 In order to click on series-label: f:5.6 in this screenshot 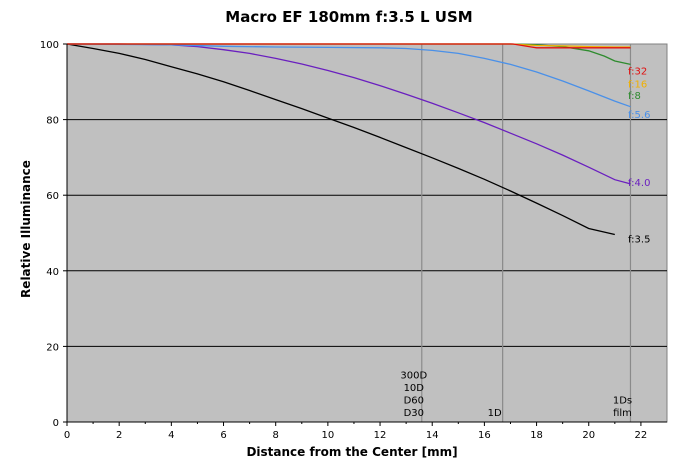, I will do `click(639, 115)`.